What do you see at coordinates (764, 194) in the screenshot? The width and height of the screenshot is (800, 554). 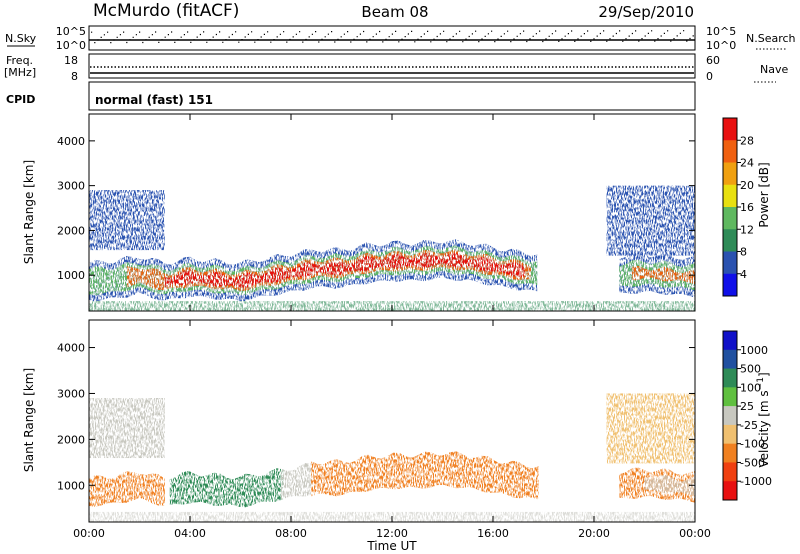 I see `power-colorbar-label: Power [dB]` at bounding box center [764, 194].